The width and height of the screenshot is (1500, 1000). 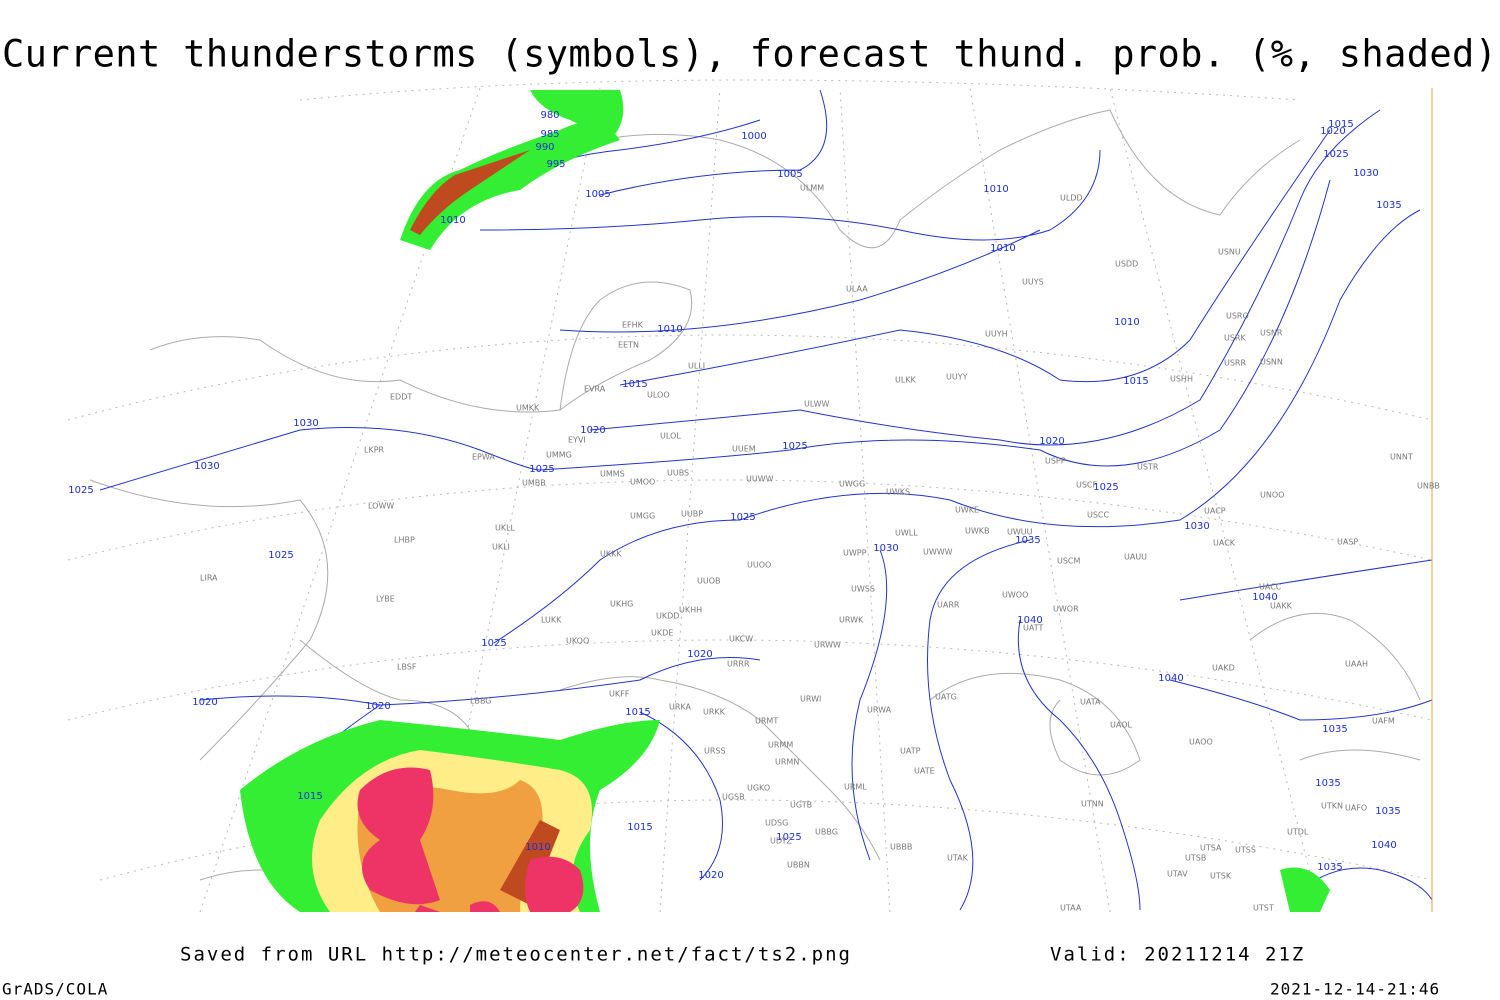 What do you see at coordinates (1428, 486) in the screenshot?
I see `station-code: UNBB` at bounding box center [1428, 486].